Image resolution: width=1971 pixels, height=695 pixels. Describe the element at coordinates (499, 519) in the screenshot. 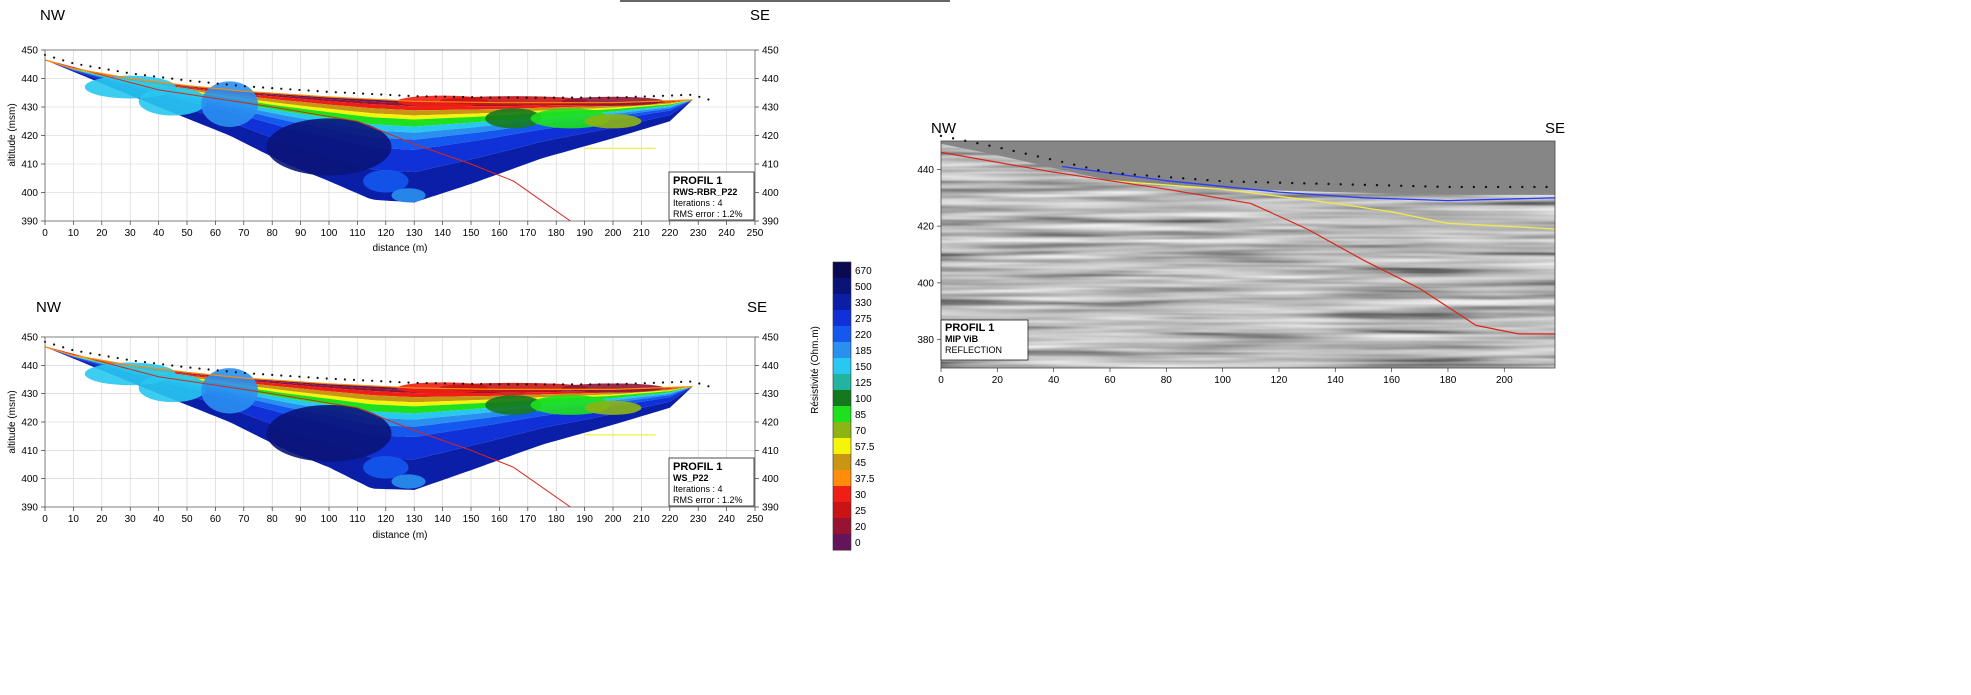

I see `x-tick-label: 160` at that location.